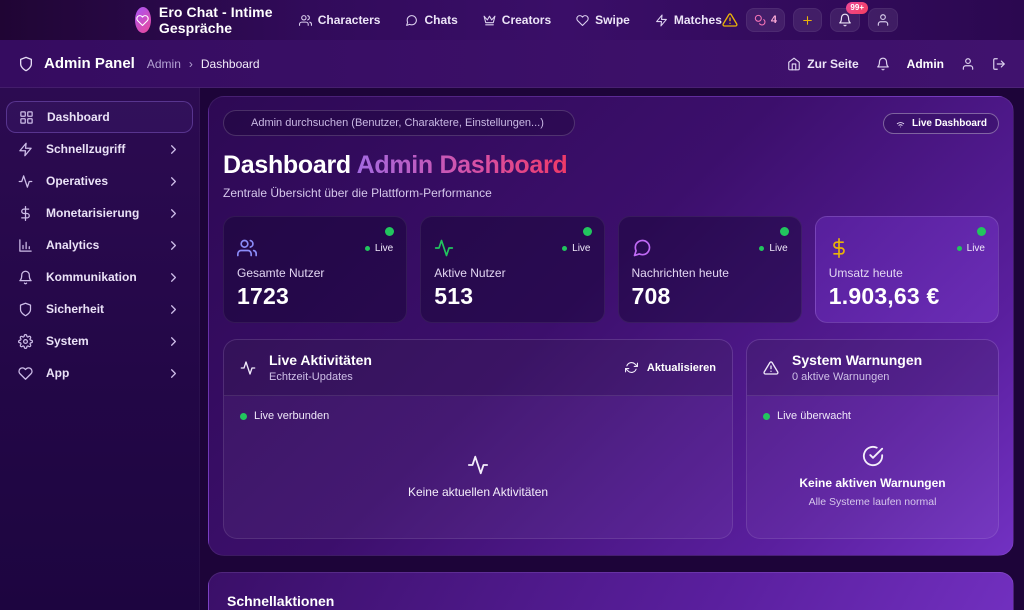 The width and height of the screenshot is (1024, 610). Describe the element at coordinates (999, 64) in the screenshot. I see `logout-icon` at that location.